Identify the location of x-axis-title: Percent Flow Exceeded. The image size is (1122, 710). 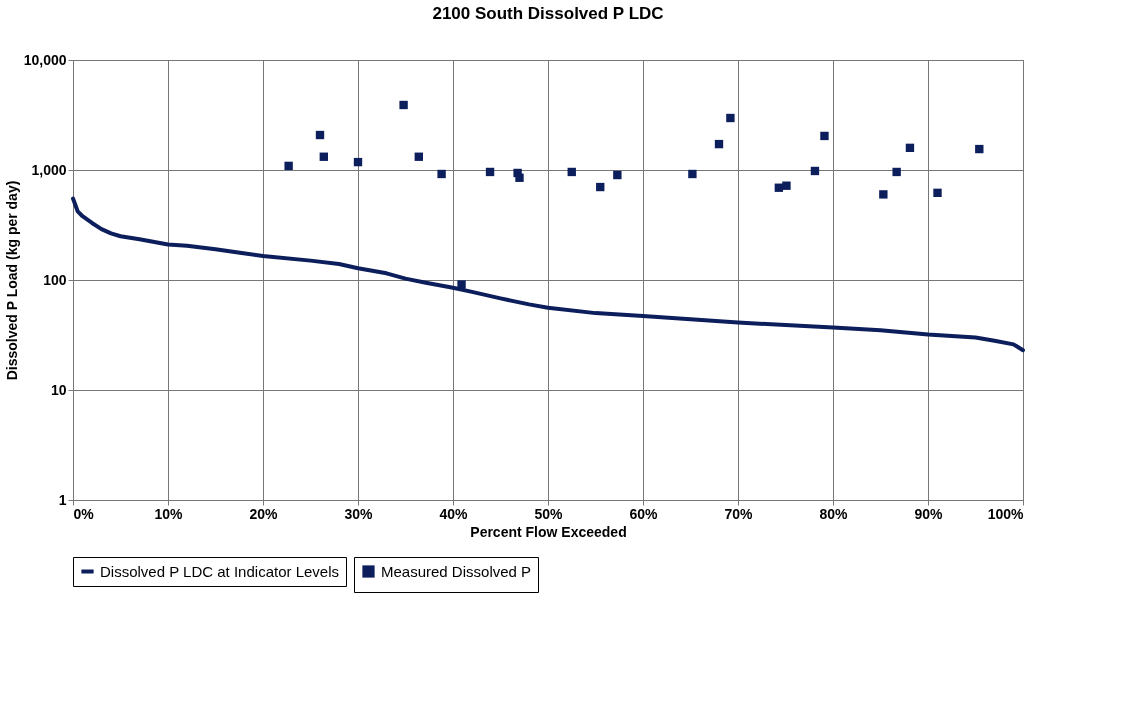
(548, 531).